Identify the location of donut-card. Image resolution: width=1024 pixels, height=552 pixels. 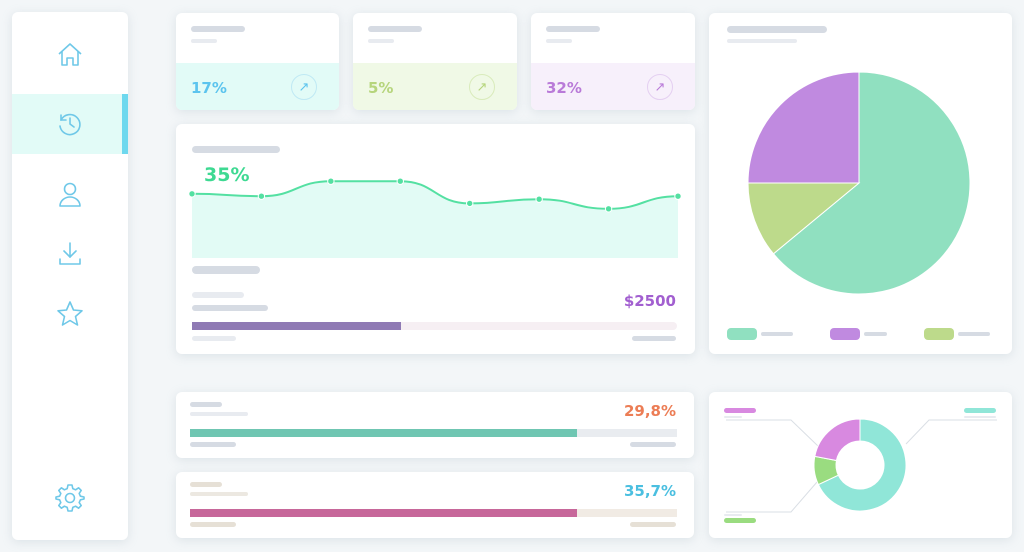
(860, 465).